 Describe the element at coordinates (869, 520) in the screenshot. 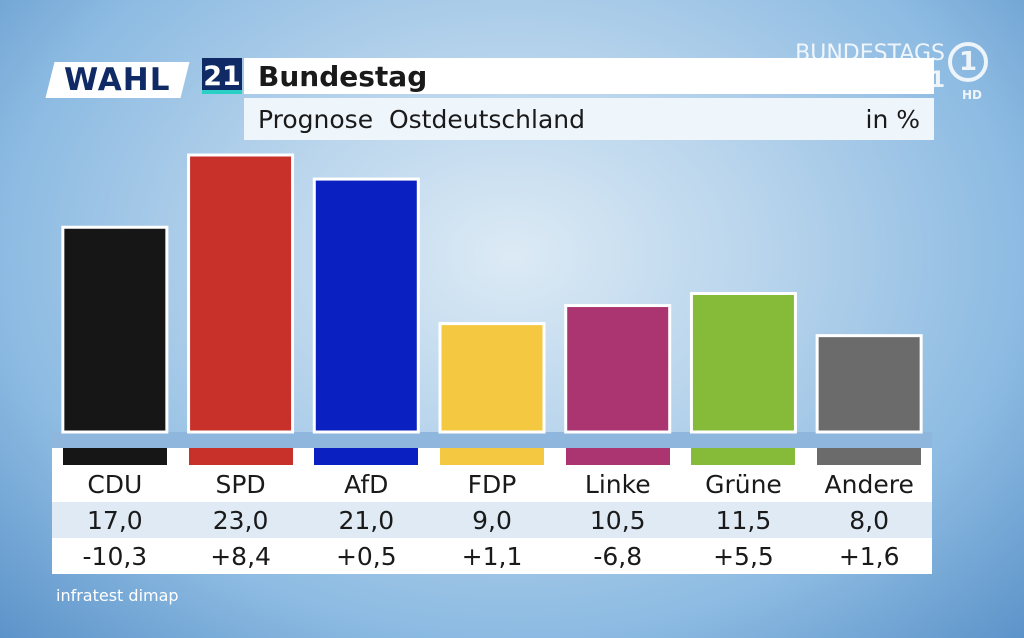

I see `party-value-andere: 8,0` at that location.